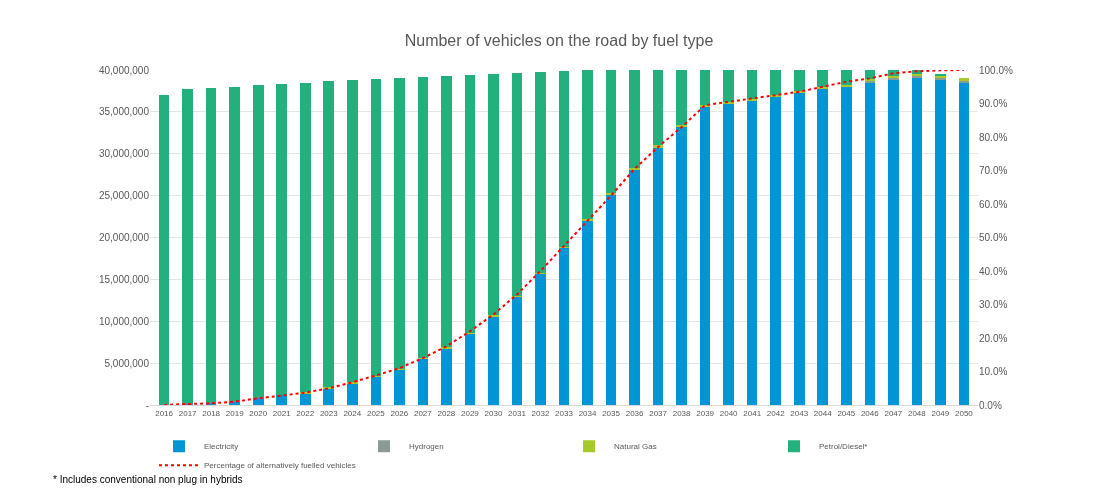 The width and height of the screenshot is (1118, 495). Describe the element at coordinates (352, 413) in the screenshot. I see `x-tick-label: 2024` at that location.